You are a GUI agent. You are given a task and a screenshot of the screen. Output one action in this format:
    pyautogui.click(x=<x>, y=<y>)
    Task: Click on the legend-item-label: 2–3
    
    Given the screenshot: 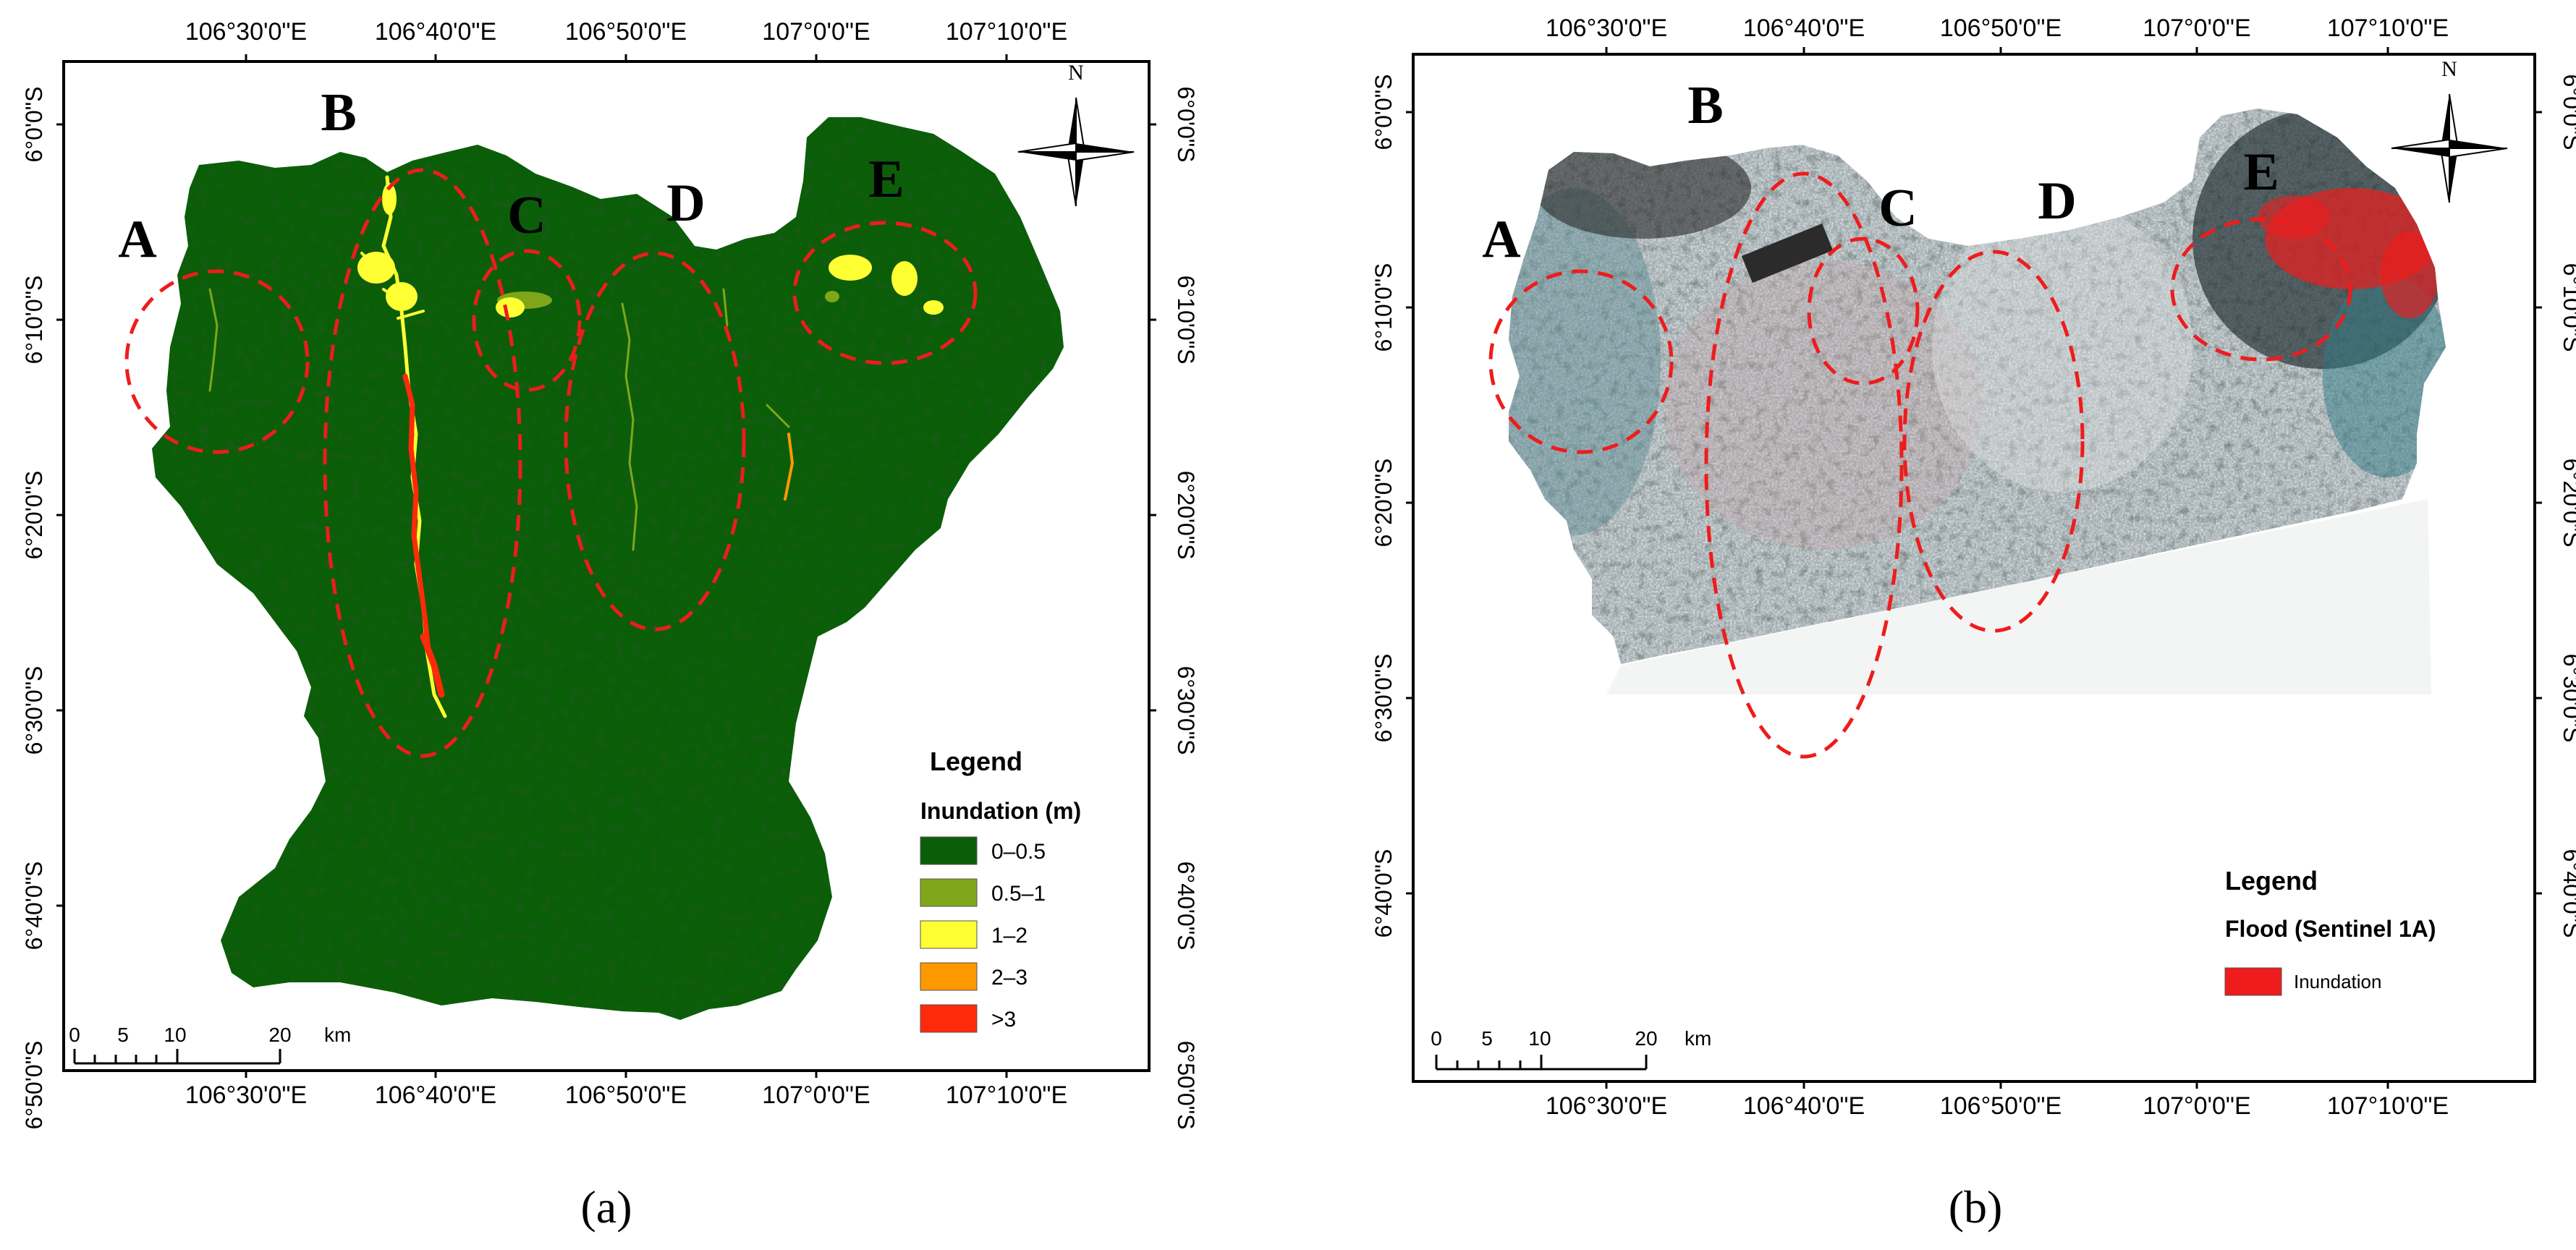 What is the action you would take?
    pyautogui.click(x=1009, y=978)
    